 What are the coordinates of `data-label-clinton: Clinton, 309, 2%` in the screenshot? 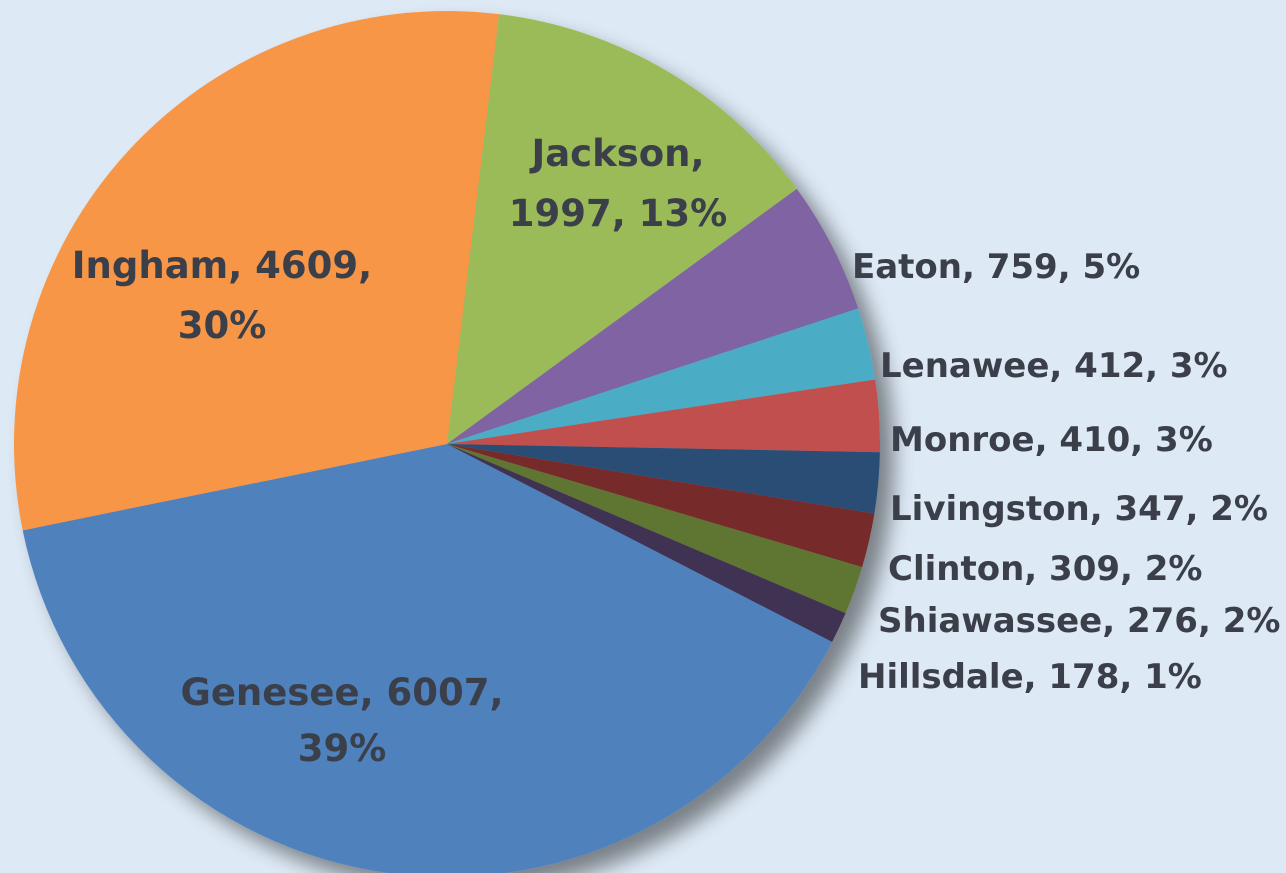 It's located at (1045, 569).